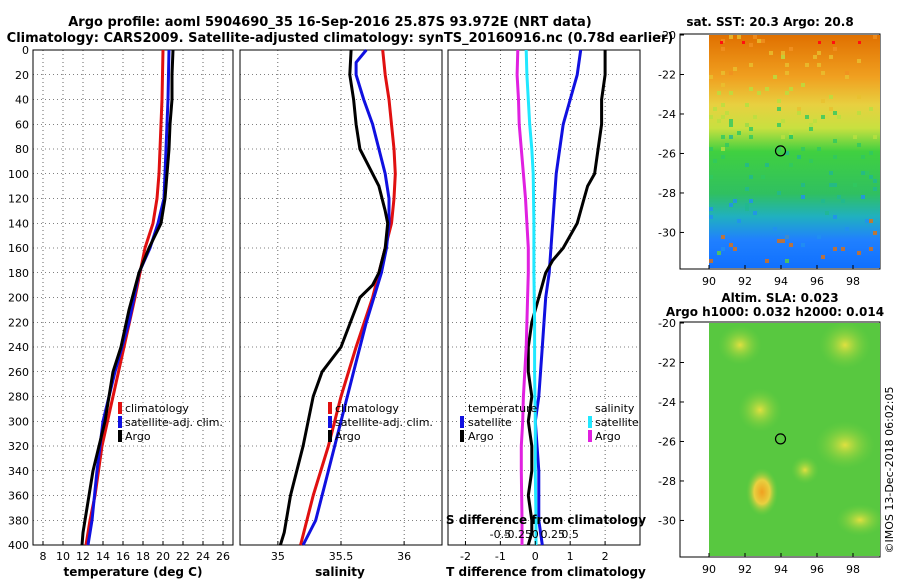 The image size is (900, 580). Describe the element at coordinates (340, 572) in the screenshot. I see `salinity-xlabel: salinity` at that location.